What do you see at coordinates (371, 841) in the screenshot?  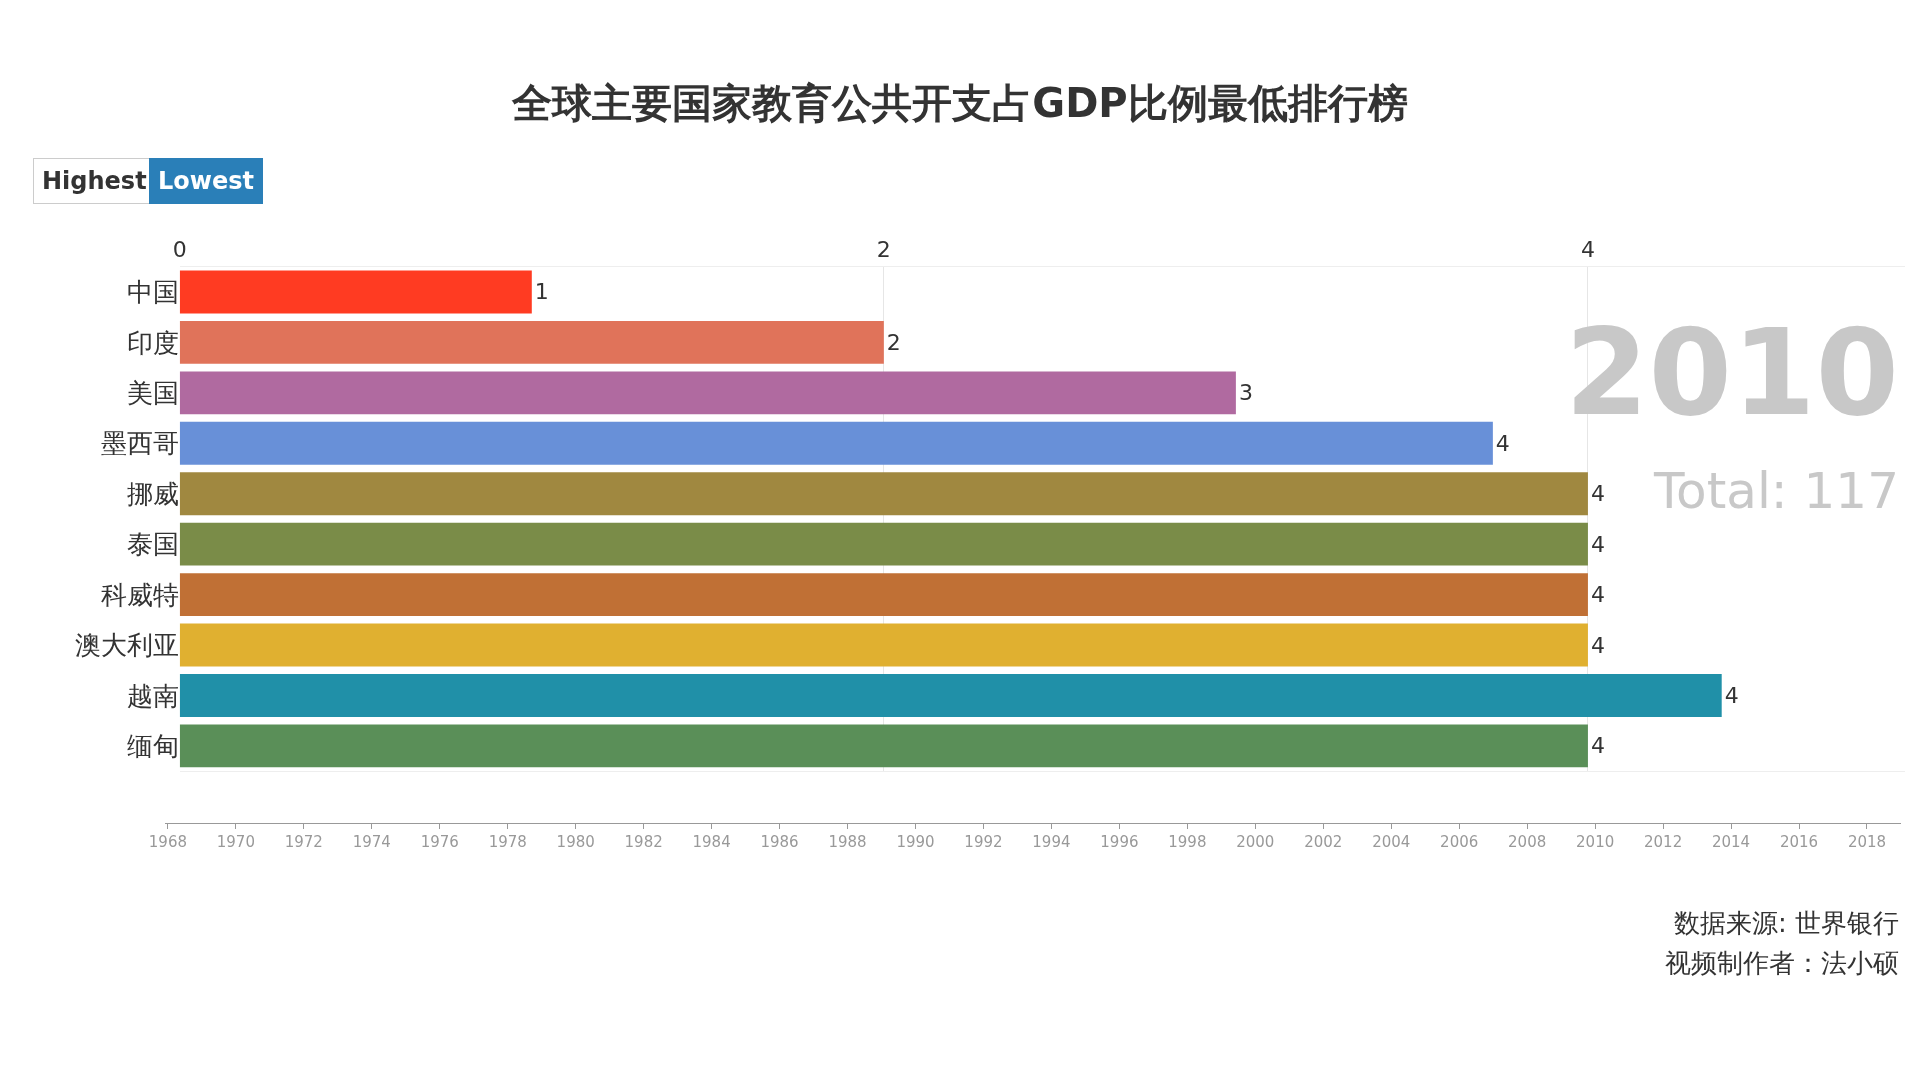 I see `x2-tick-label: 1974` at bounding box center [371, 841].